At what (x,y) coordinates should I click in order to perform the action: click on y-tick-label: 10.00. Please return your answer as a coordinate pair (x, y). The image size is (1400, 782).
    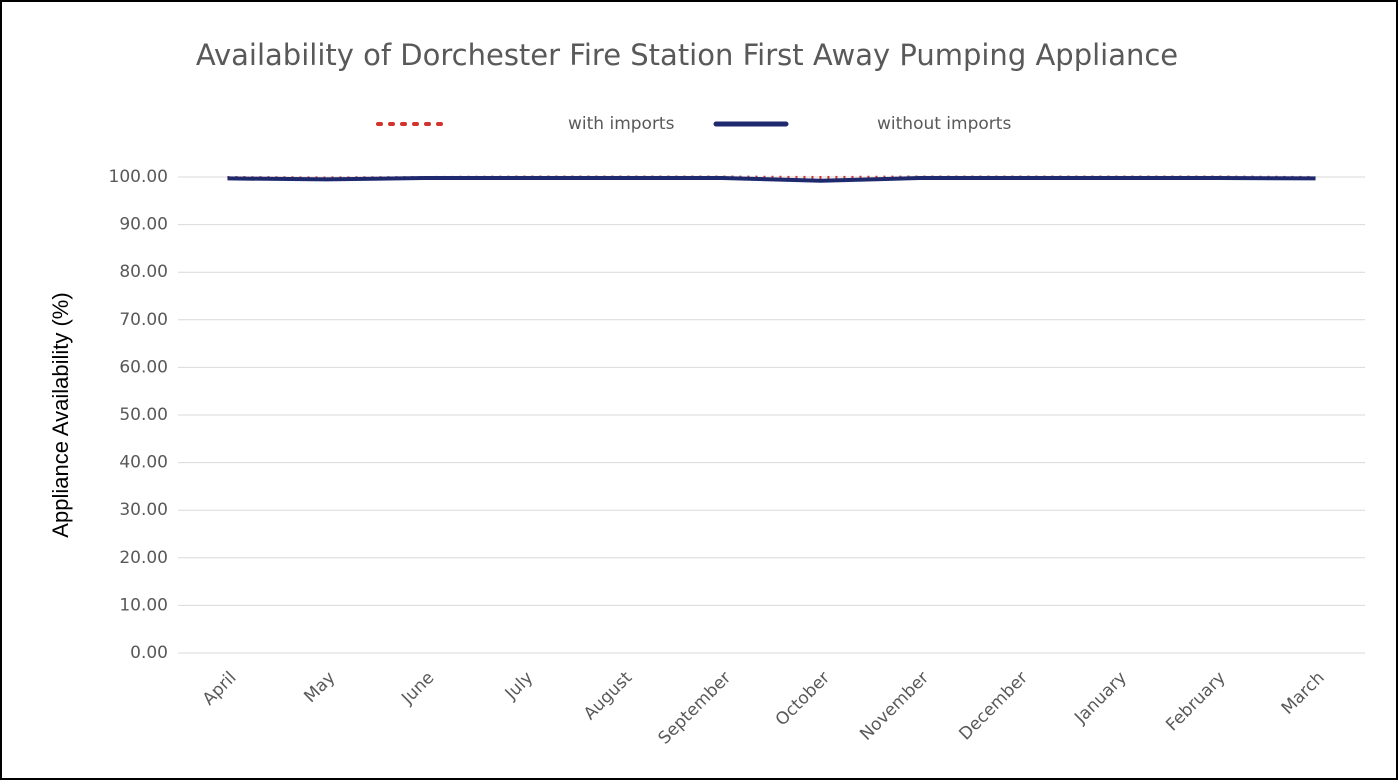
    Looking at the image, I should click on (143, 605).